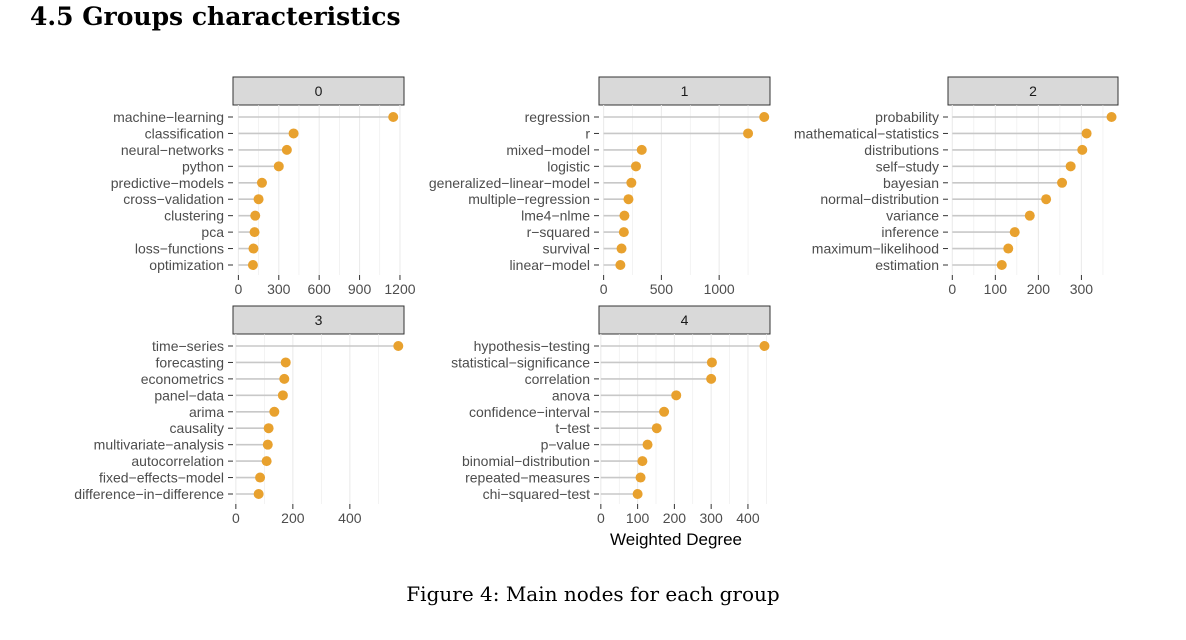  Describe the element at coordinates (149, 494) in the screenshot. I see `category-label: difference−in−difference` at that location.